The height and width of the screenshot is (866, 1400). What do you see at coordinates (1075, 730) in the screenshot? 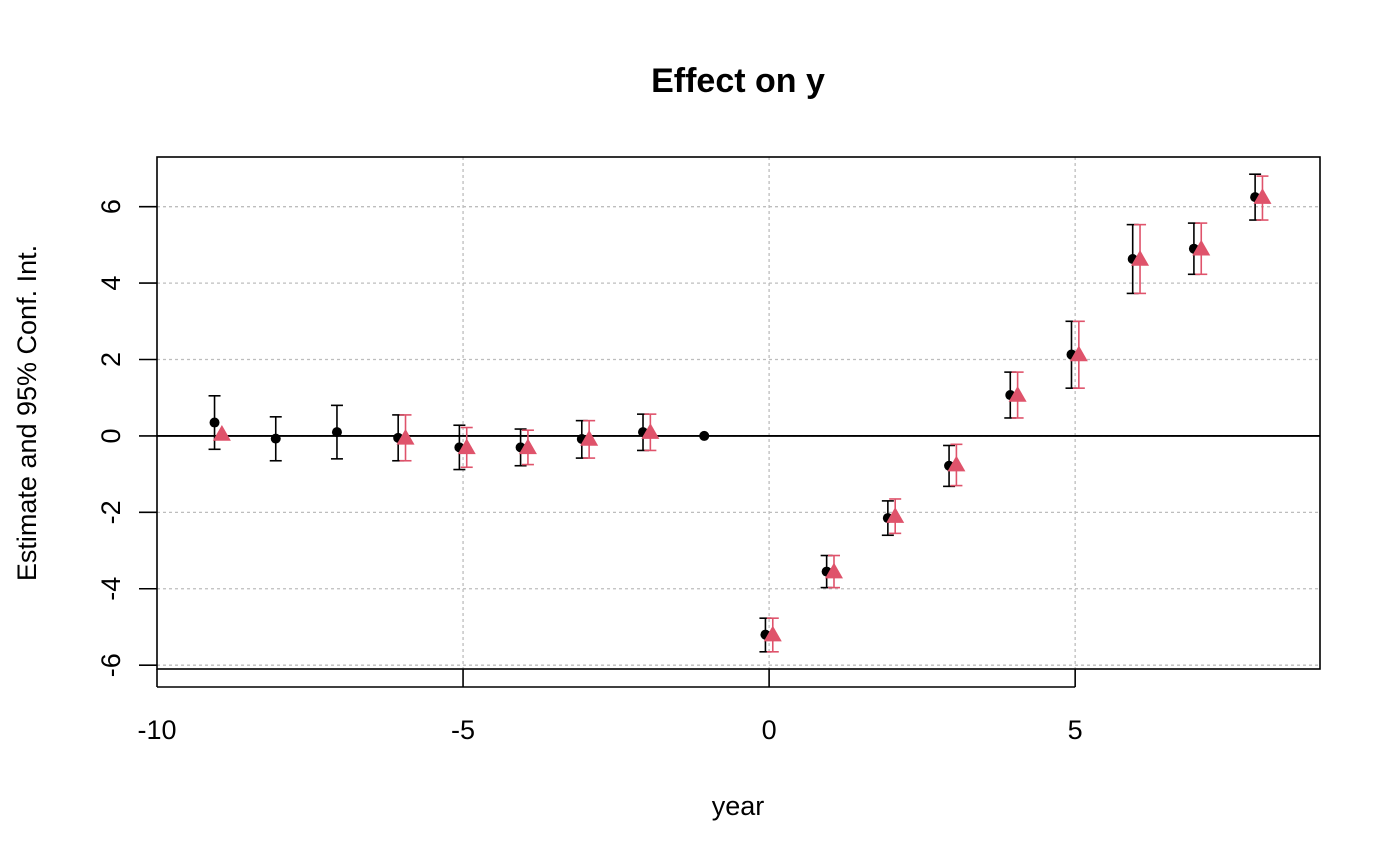
I see `x-tick-label: 5` at bounding box center [1075, 730].